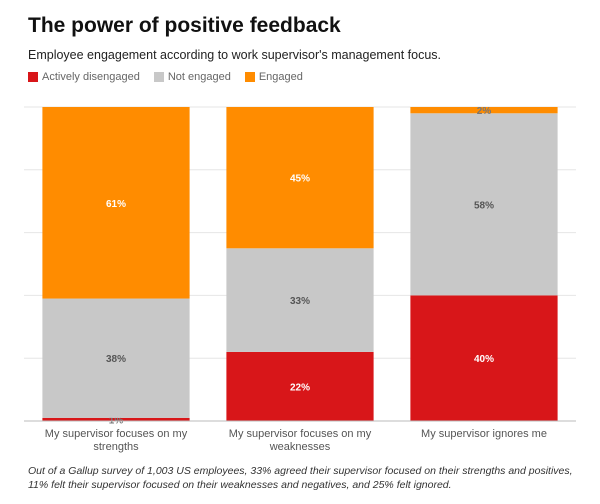 The height and width of the screenshot is (504, 600). I want to click on category-label: strengths, so click(116, 447).